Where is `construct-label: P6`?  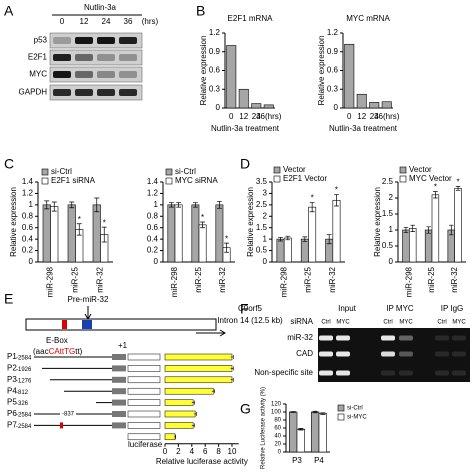
construct-label: P6 is located at coordinates (12, 413).